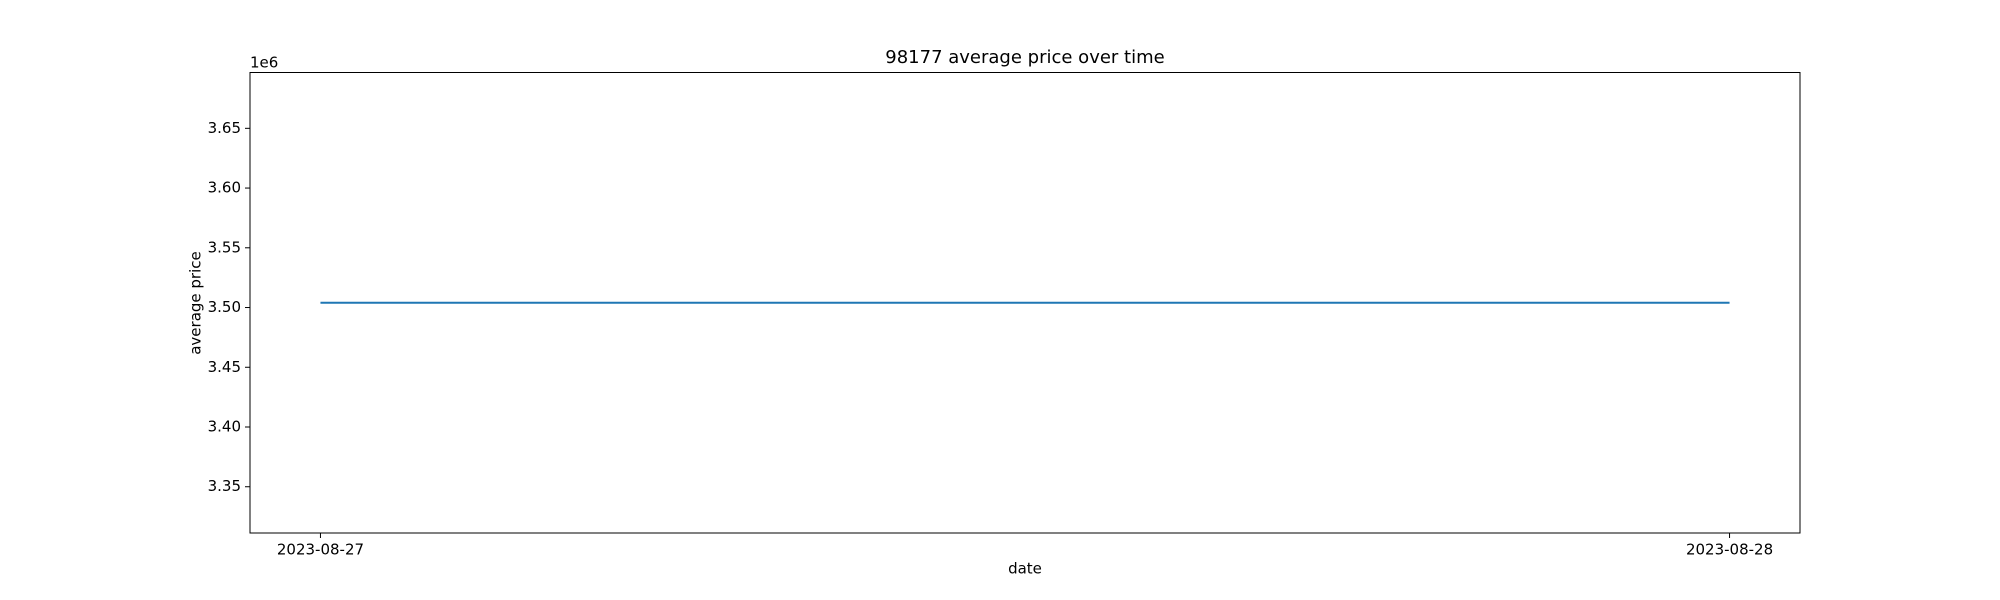 This screenshot has height=600, width=2000. Describe the element at coordinates (224, 367) in the screenshot. I see `y-tick-label: 3.45` at that location.